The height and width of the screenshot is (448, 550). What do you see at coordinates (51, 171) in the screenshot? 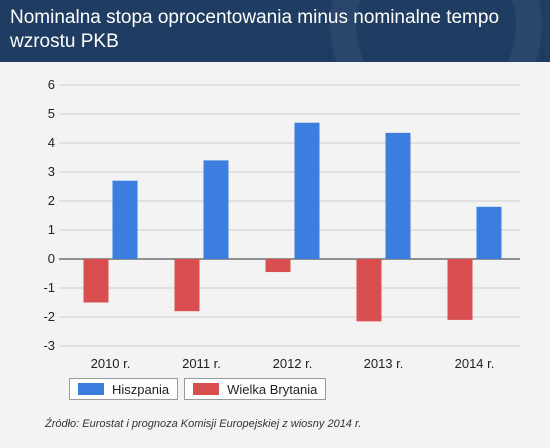
I see `y-tick-label: 3` at bounding box center [51, 171].